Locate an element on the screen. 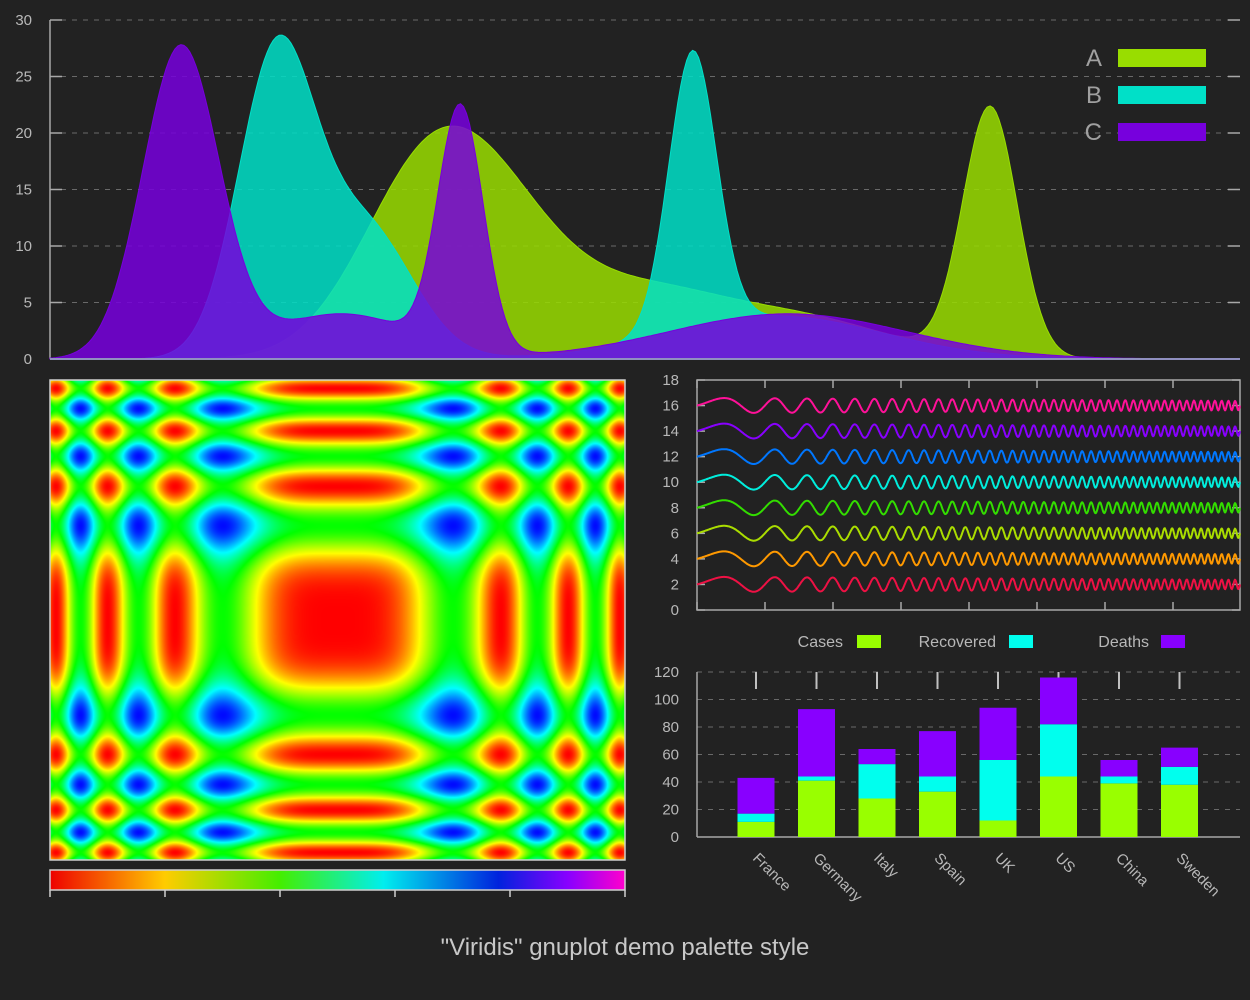 The height and width of the screenshot is (1000, 1250). x-tick-label: Germany is located at coordinates (838, 878).